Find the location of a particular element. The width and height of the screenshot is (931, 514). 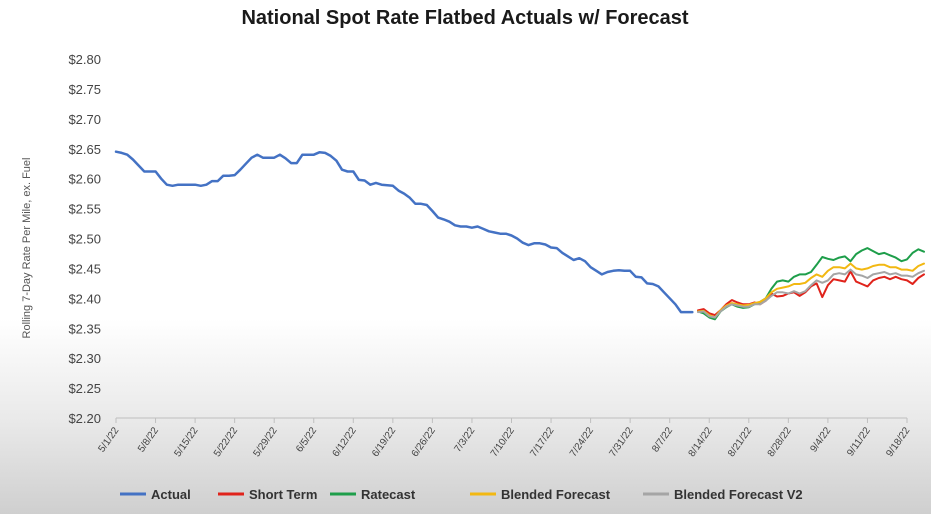

y-tick-label: $2.80 is located at coordinates (84, 59).